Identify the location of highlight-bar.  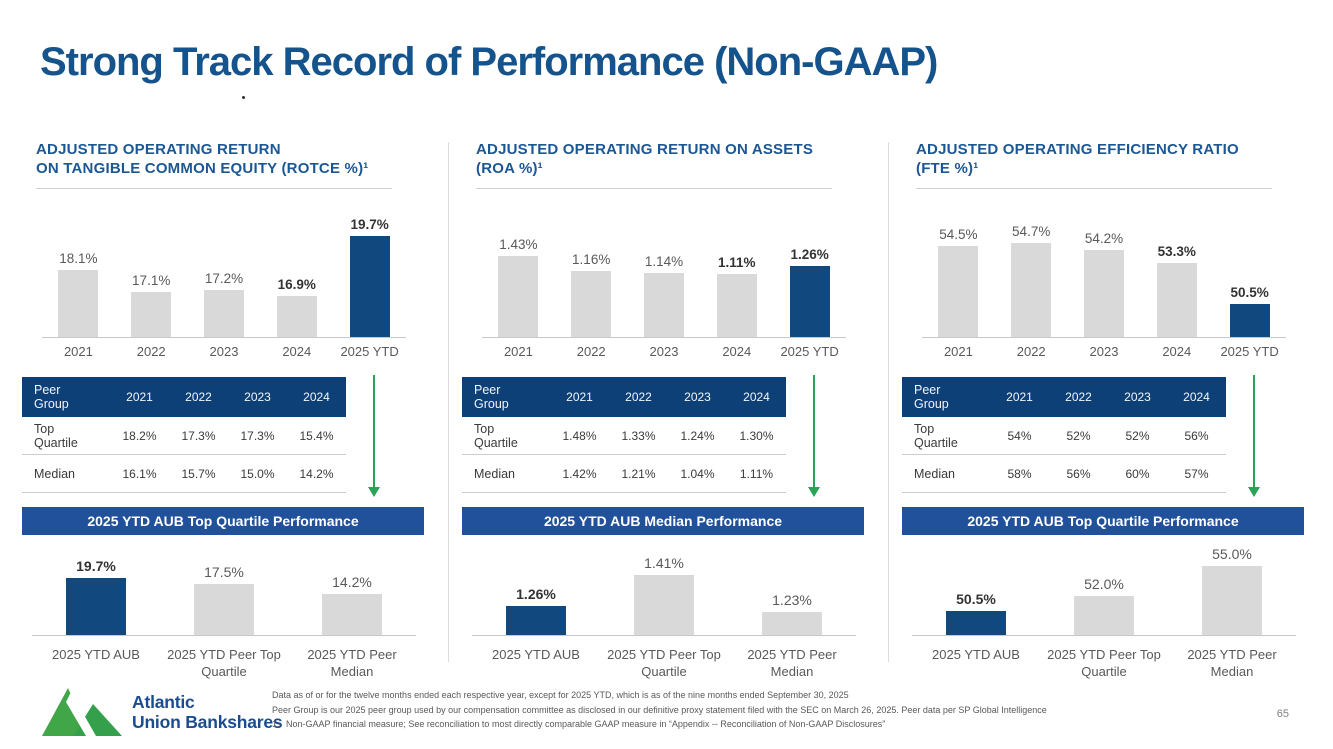
(809, 301).